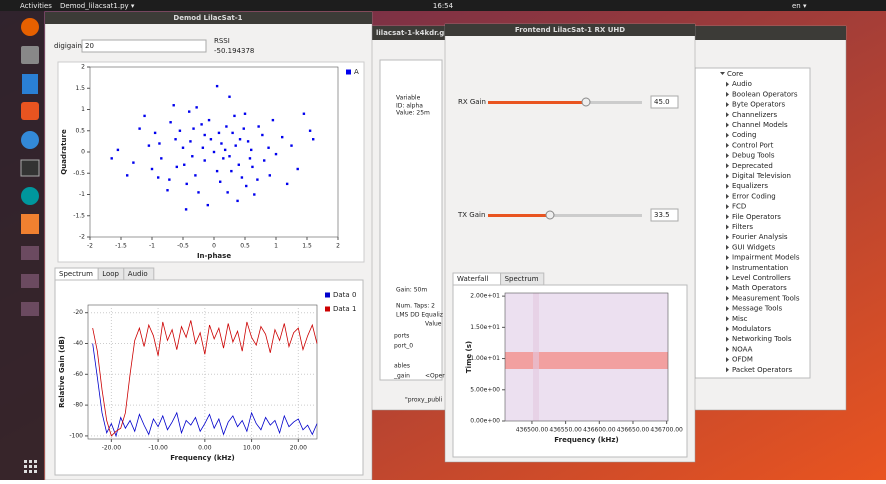 This screenshot has height=484, width=886. Describe the element at coordinates (761, 176) in the screenshot. I see `tree-item: Digital Television` at that location.